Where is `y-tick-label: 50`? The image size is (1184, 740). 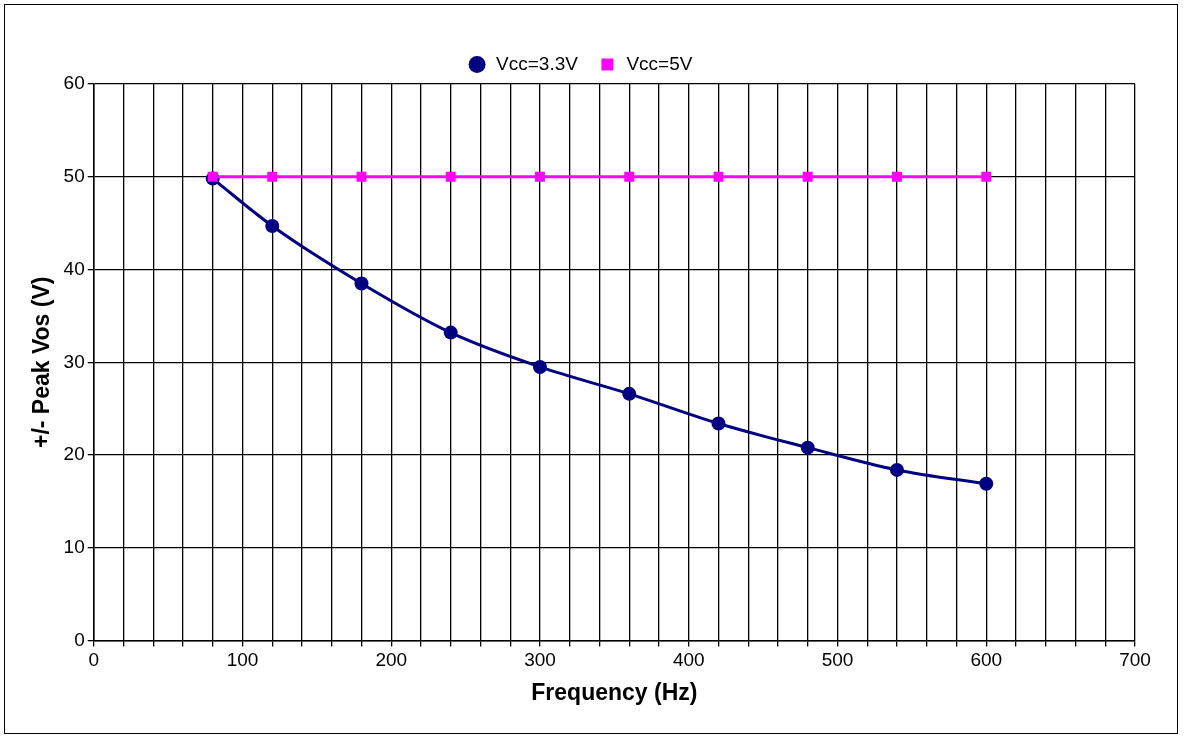 y-tick-label: 50 is located at coordinates (74, 175).